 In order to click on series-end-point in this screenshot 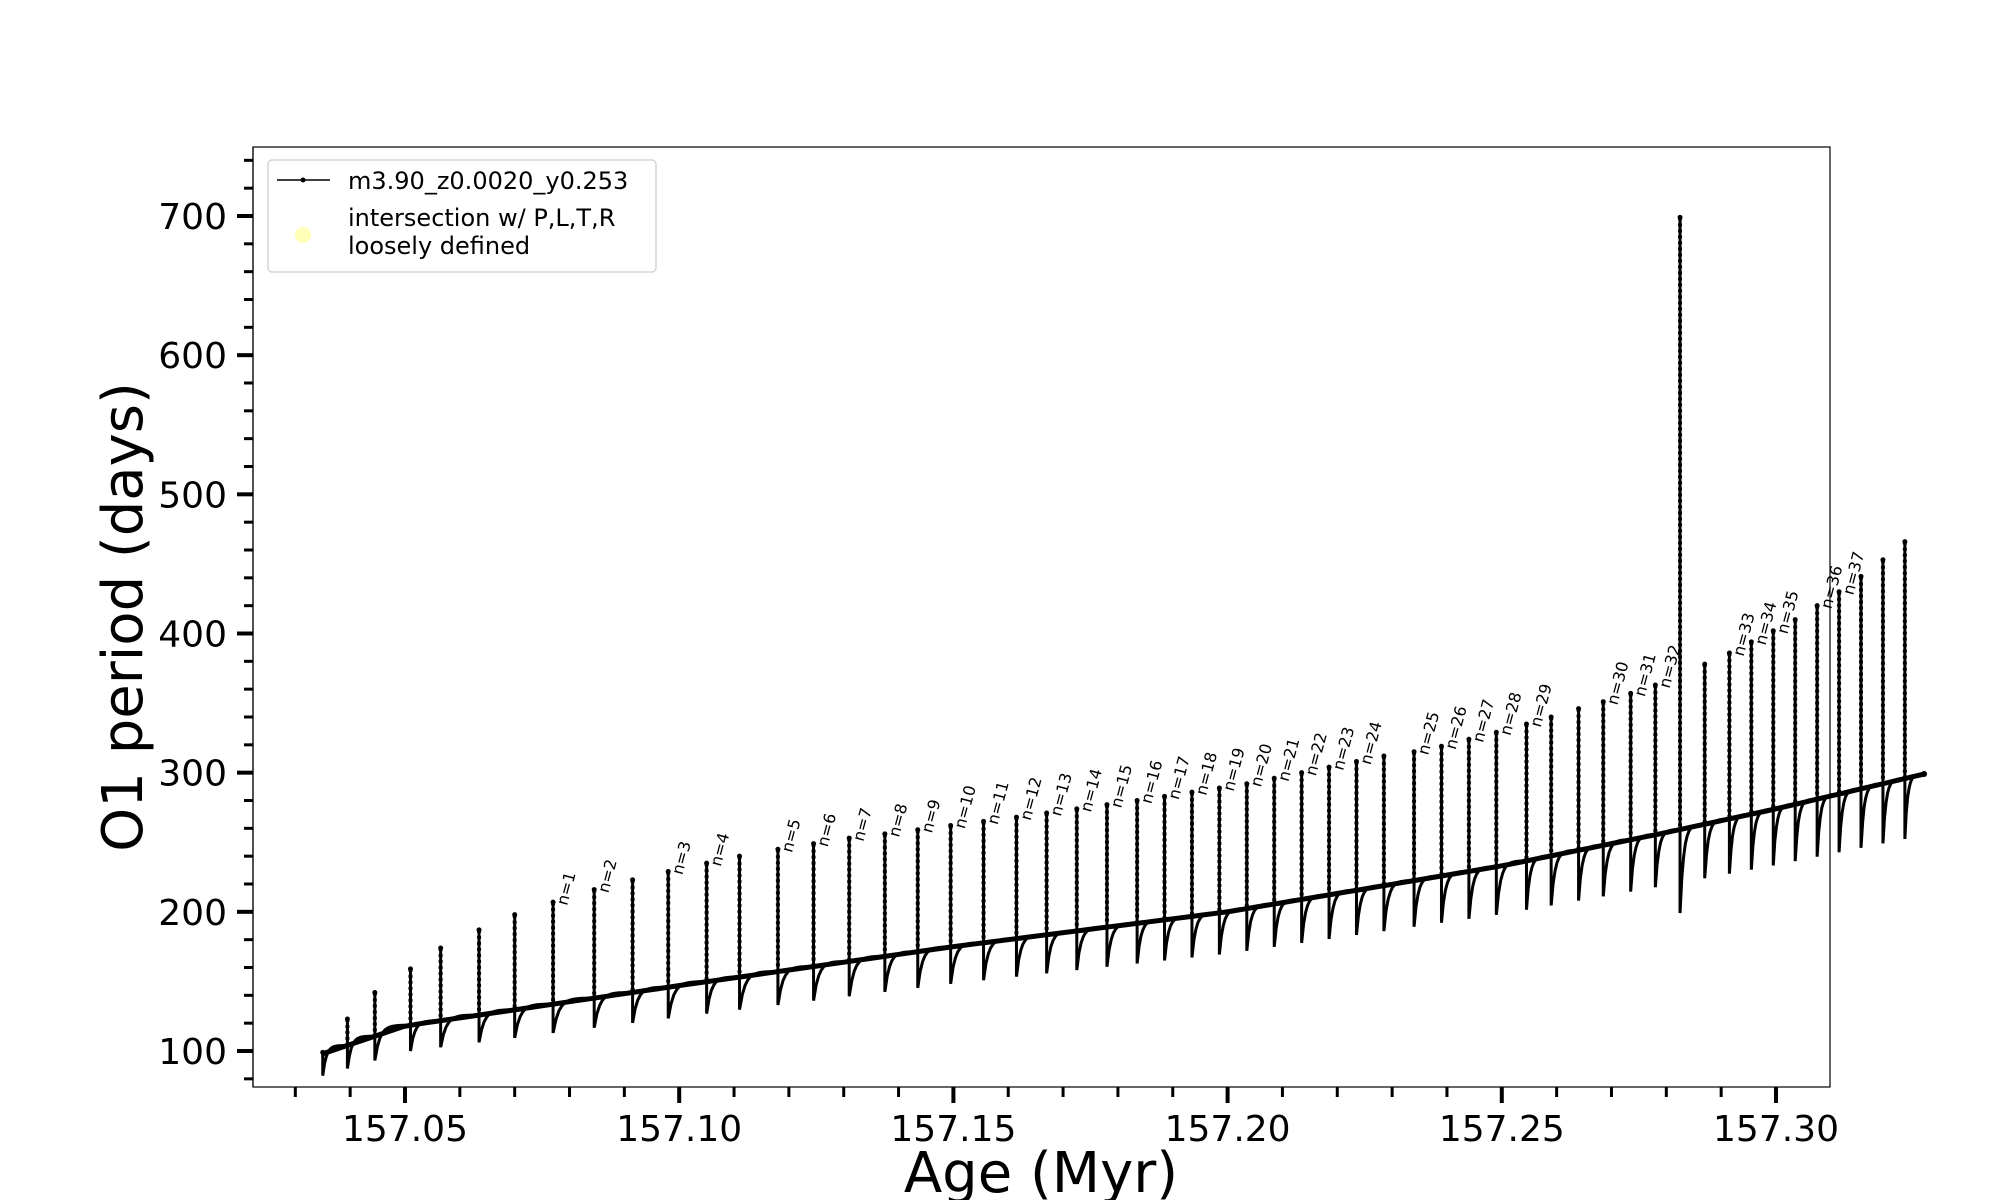, I will do `click(1924, 774)`.